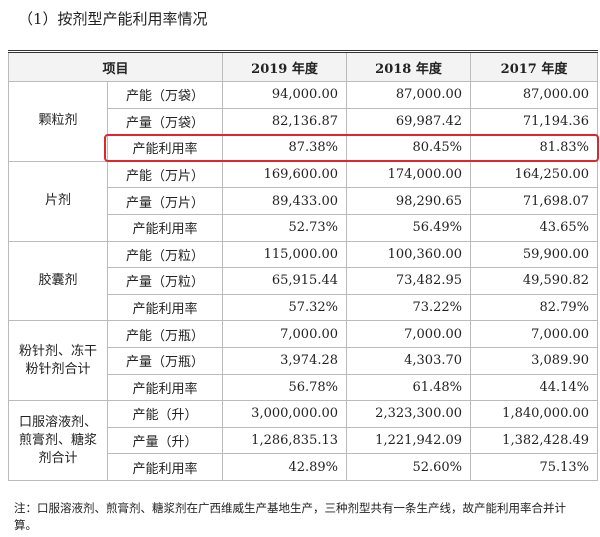  I want to click on data-row: 产能利用率 52.73% 56.49% 43.65%, so click(304, 227).